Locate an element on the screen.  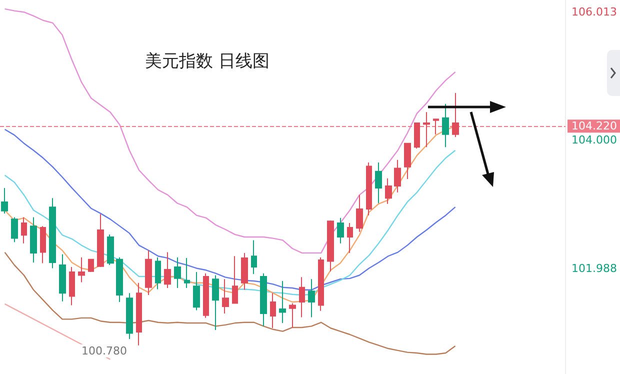
annotation: 100.780 is located at coordinates (104, 351).